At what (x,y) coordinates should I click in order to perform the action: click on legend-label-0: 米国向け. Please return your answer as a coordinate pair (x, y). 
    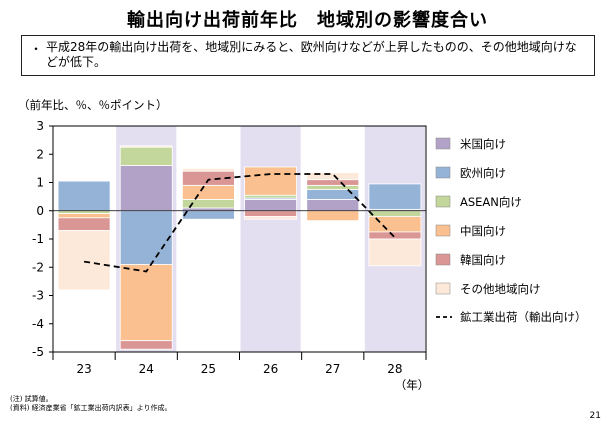
    Looking at the image, I should click on (483, 144).